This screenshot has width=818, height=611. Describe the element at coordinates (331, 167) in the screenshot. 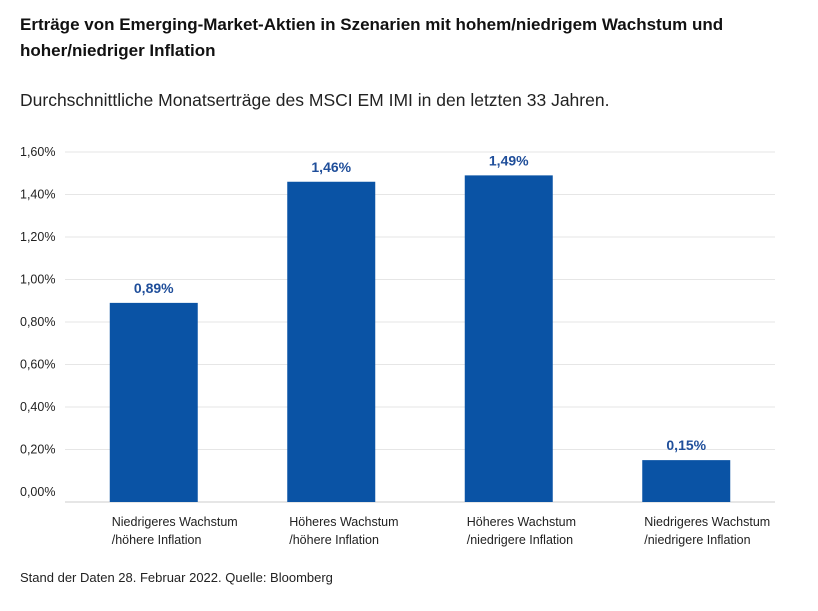

I see `data-label: 1,46%` at that location.